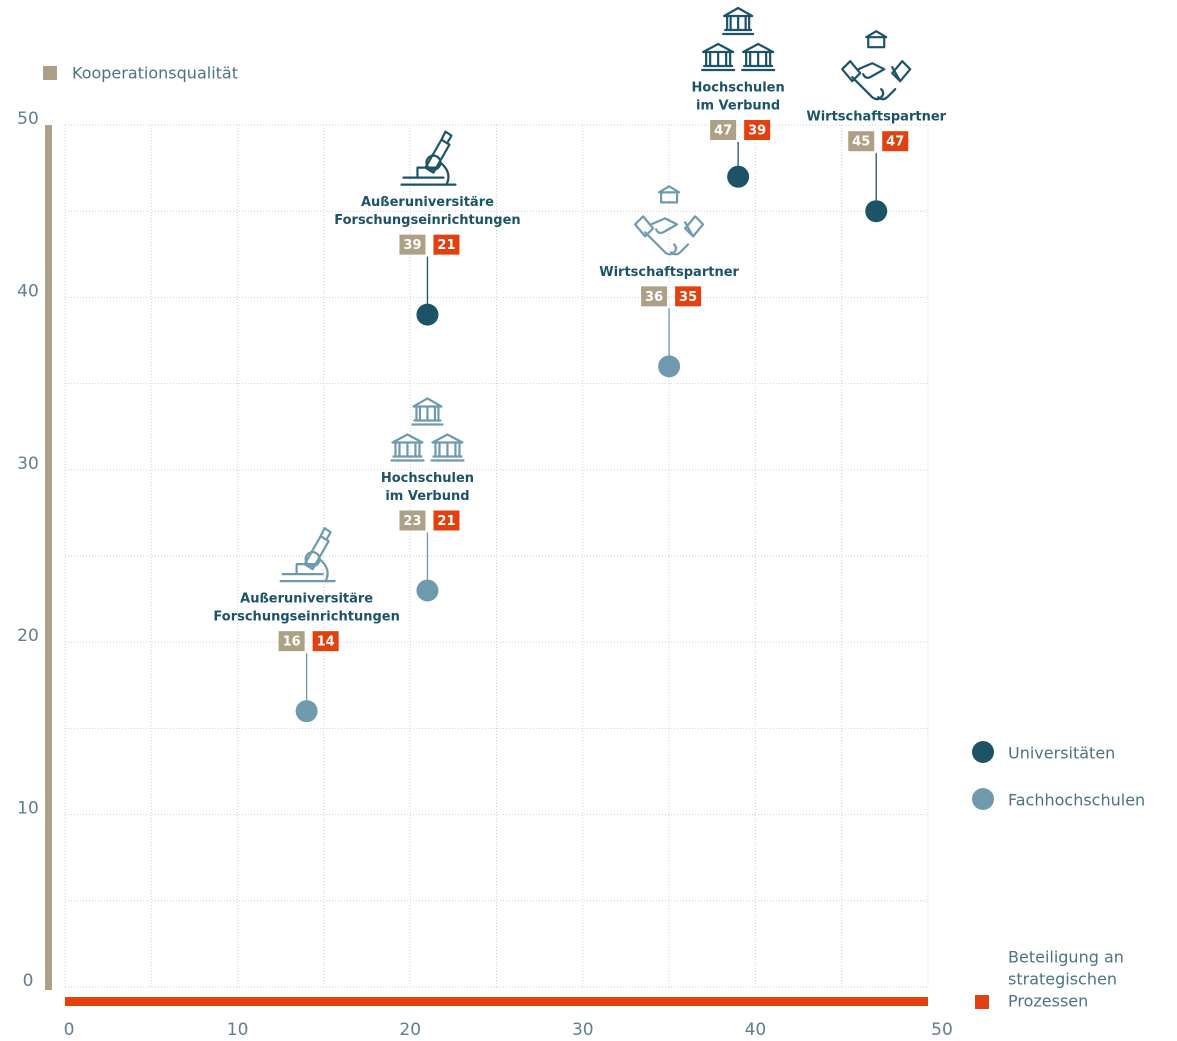  I want to click on x-value-label: 47, so click(895, 142).